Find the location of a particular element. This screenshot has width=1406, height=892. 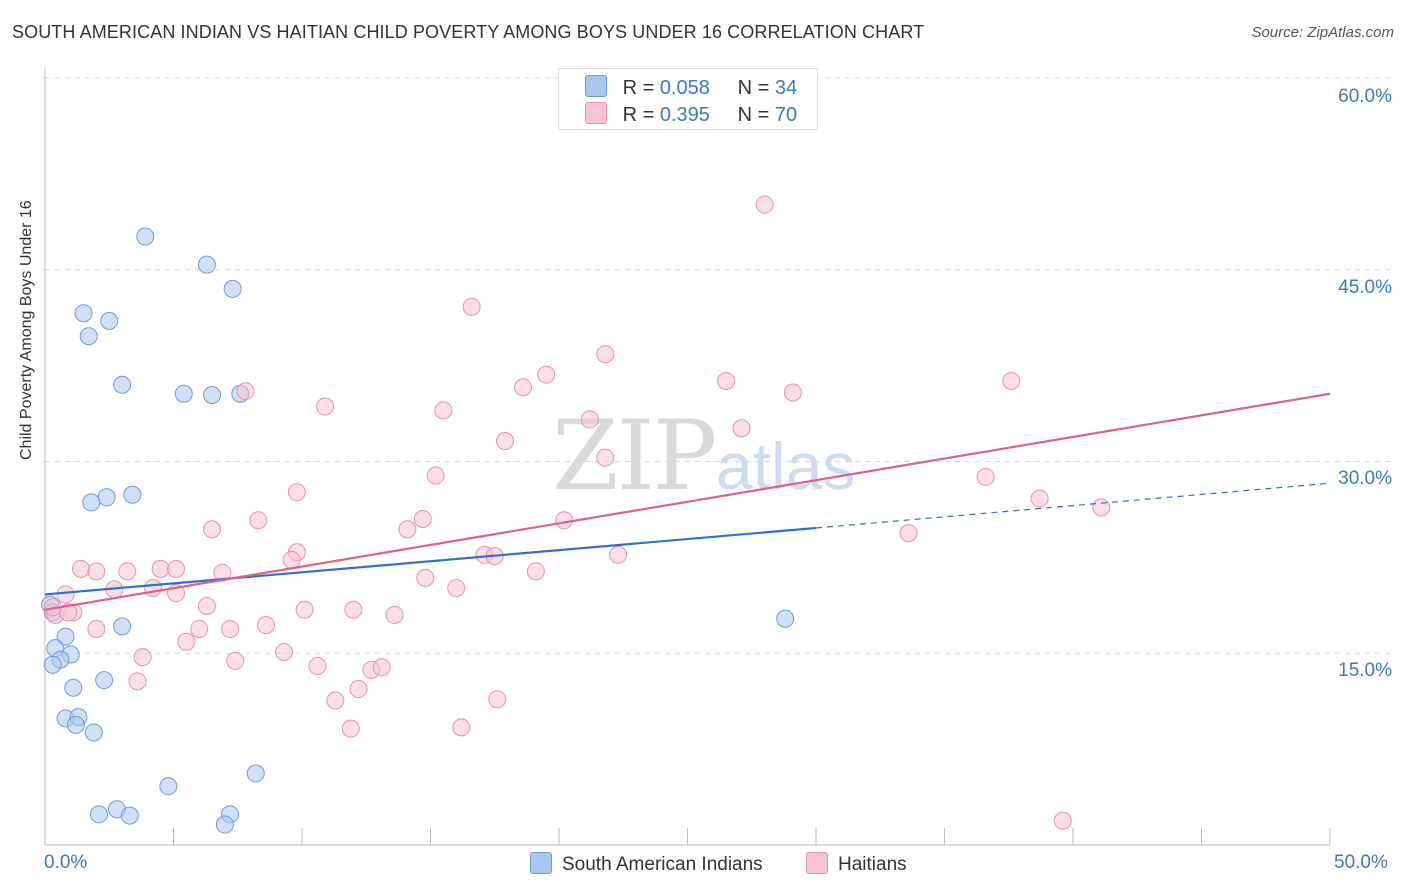

legend-row-haitians: R = 0.395 N = 70 is located at coordinates (691, 114).